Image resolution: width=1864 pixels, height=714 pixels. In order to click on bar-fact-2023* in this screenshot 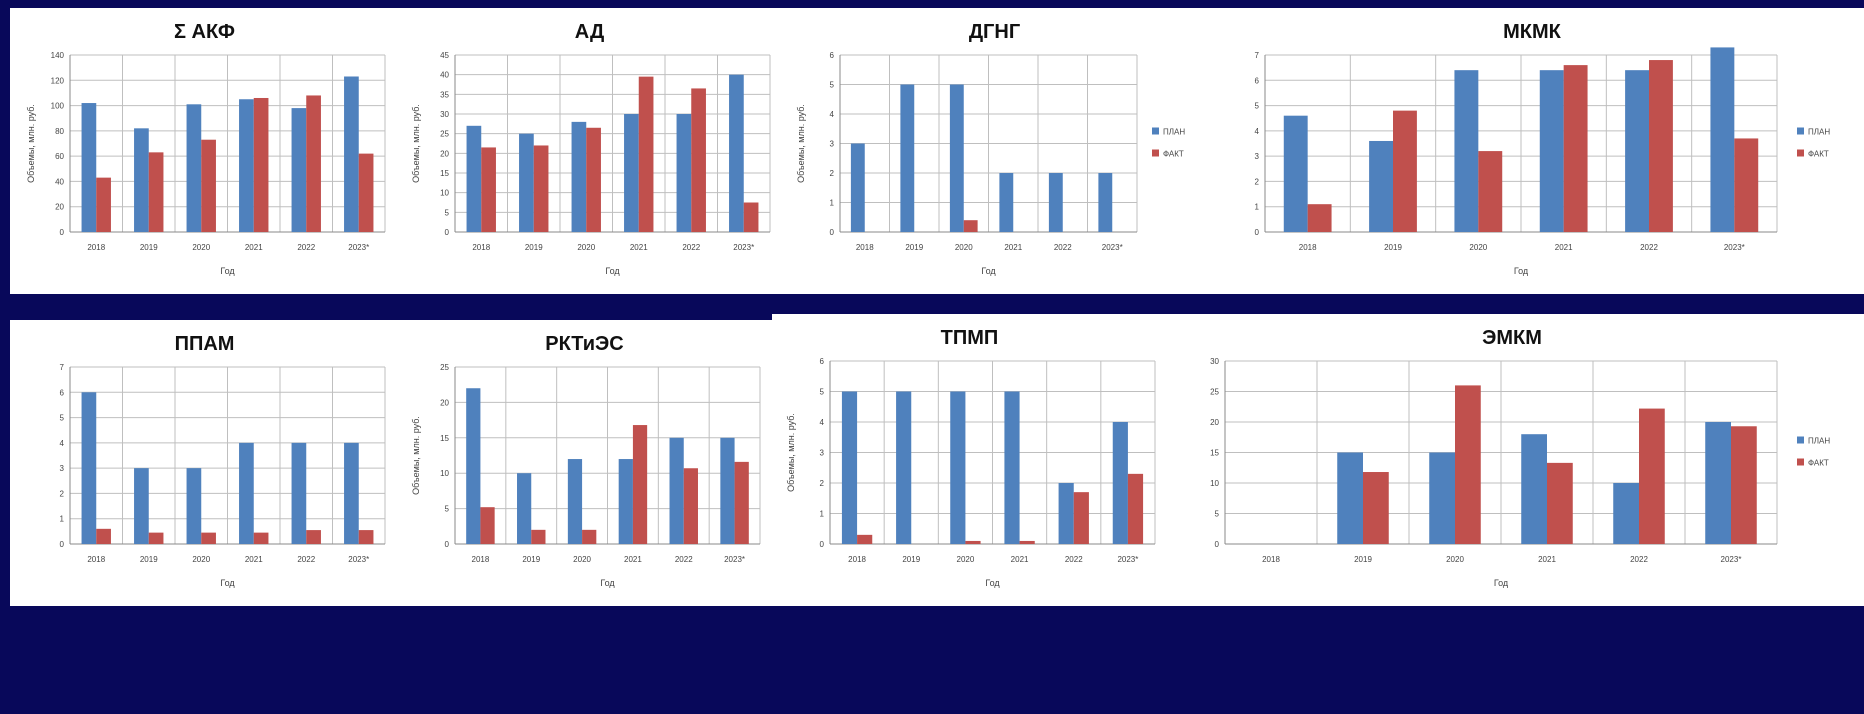, I will do `click(366, 192)`.